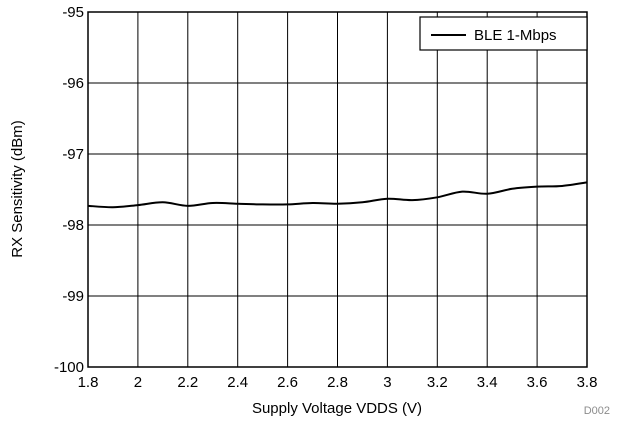 The width and height of the screenshot is (620, 421). I want to click on x-tick-label: 3.2, so click(437, 382).